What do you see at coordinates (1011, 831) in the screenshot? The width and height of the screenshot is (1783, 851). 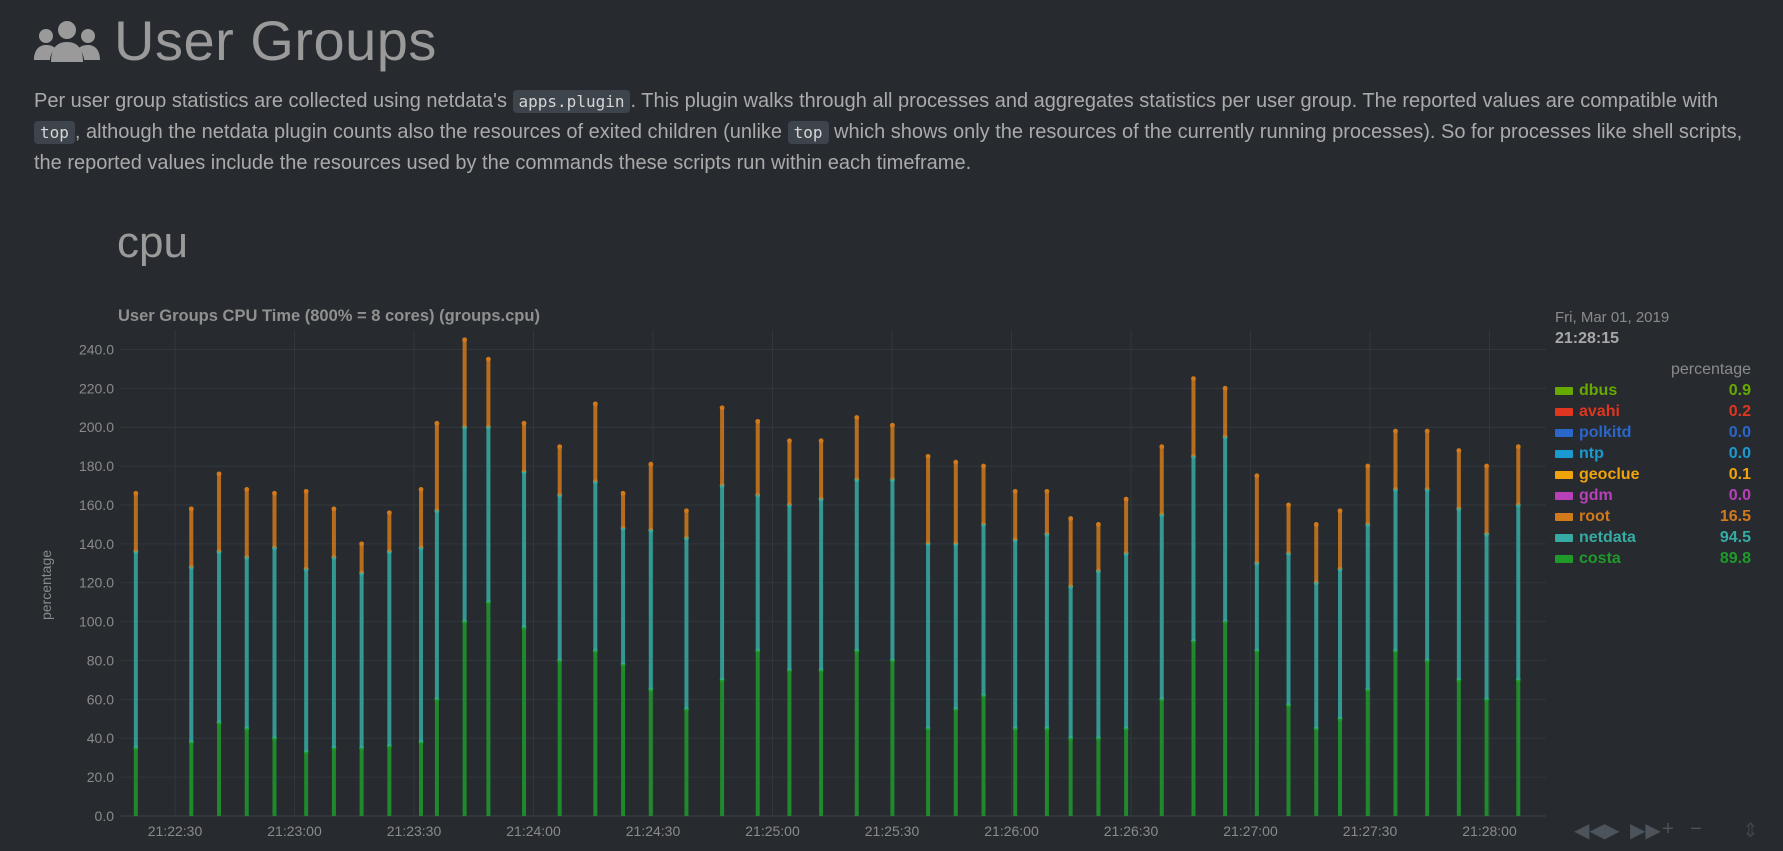 I see `x-tick-label: 21:26:00` at bounding box center [1011, 831].